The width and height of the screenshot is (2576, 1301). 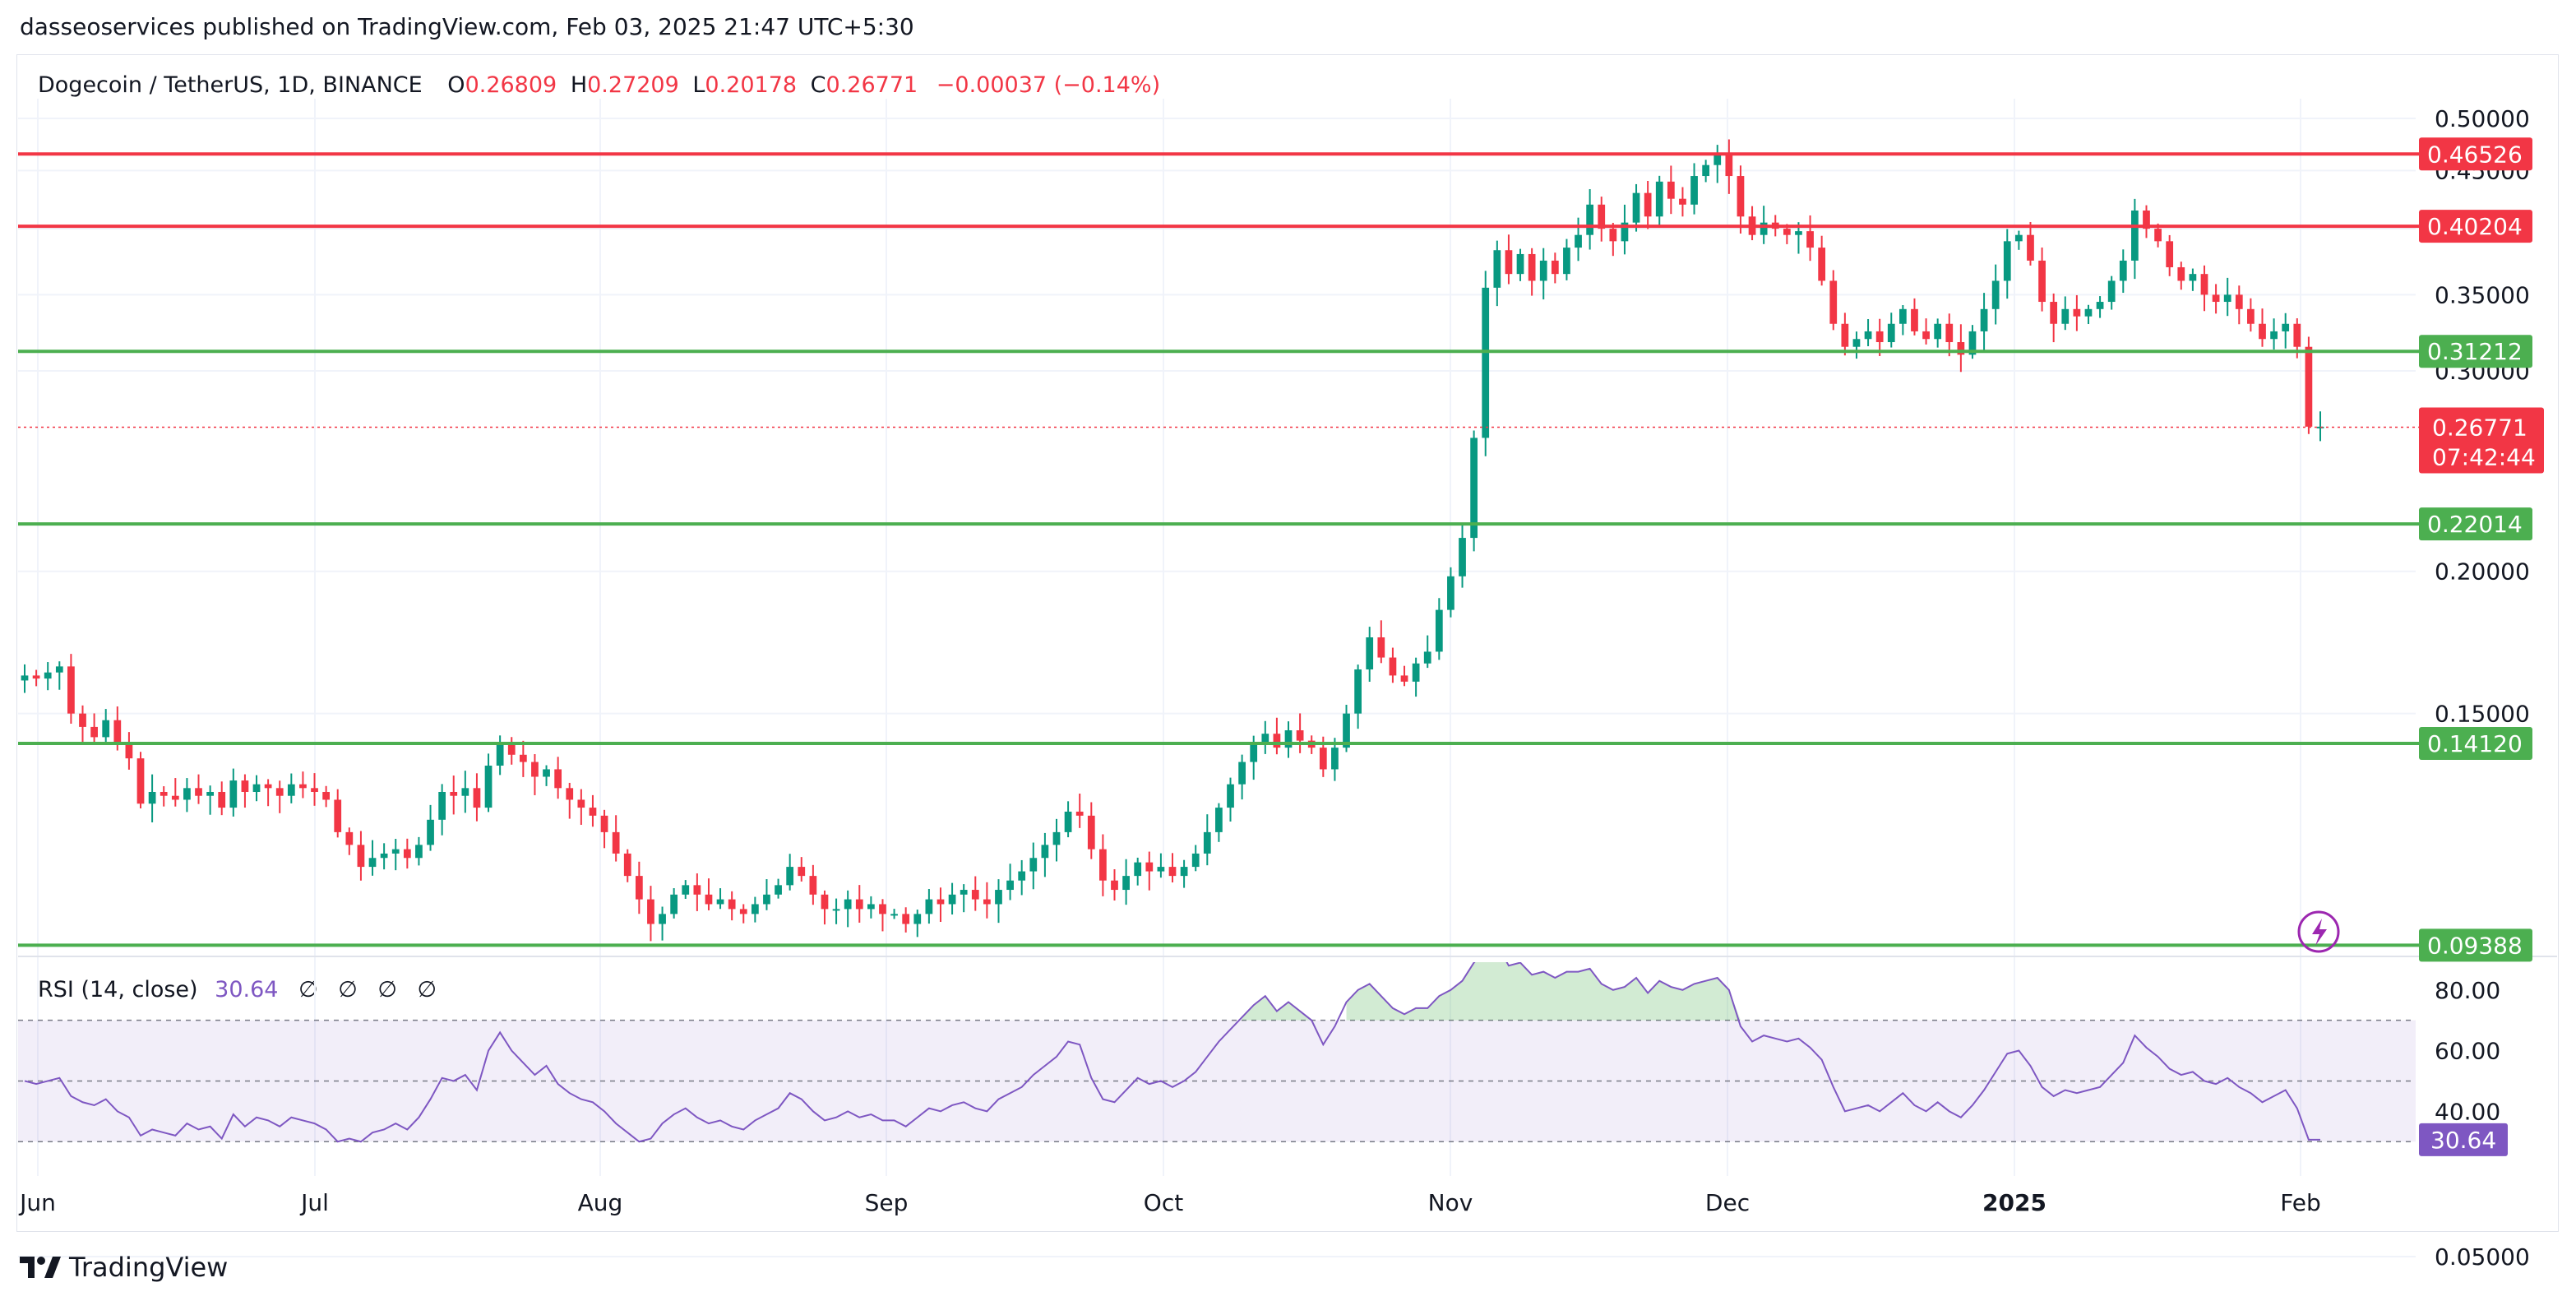 What do you see at coordinates (40, 1267) in the screenshot?
I see `tradingview-logo-icon` at bounding box center [40, 1267].